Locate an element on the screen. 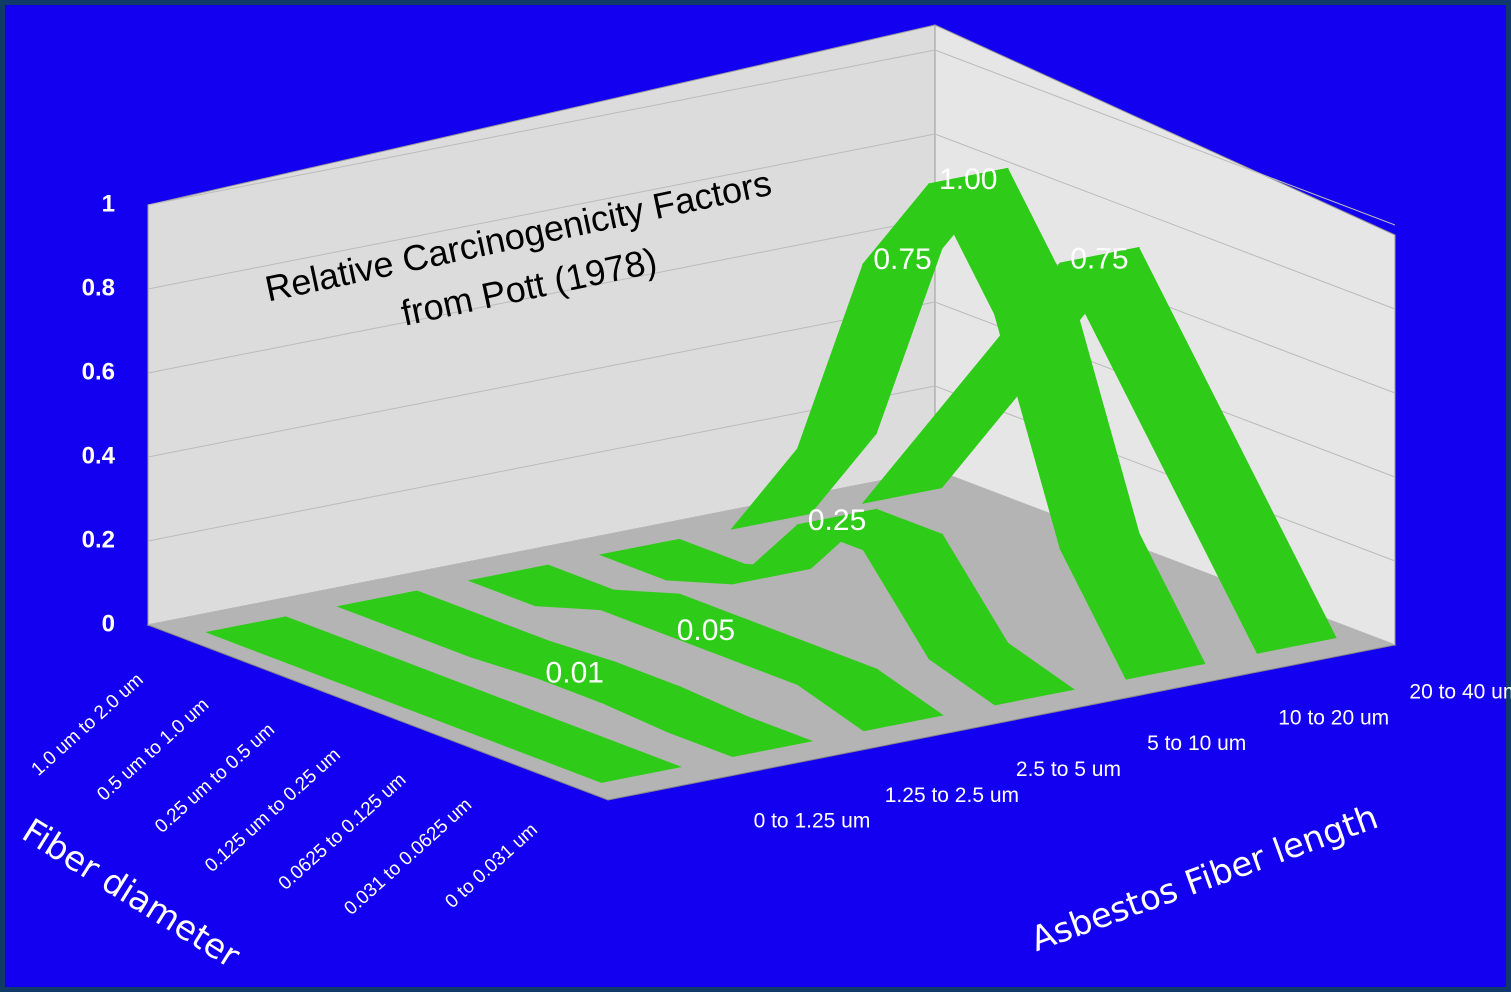 This screenshot has width=1511, height=992. y-tick-label: 2.5 to 5 um is located at coordinates (1068, 769).